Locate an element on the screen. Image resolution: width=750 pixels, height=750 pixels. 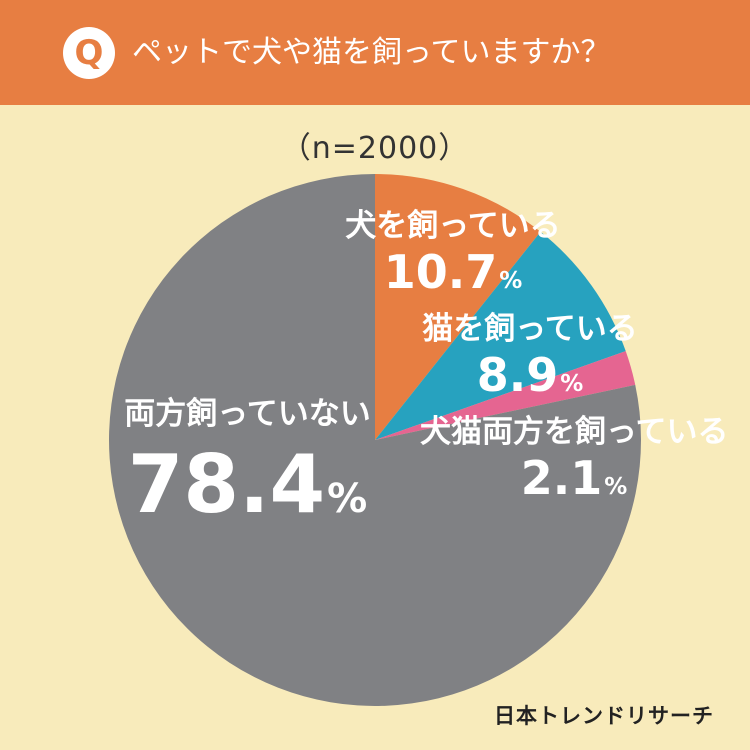
page-title: ペットで犬や猫を飼っていますか？ is located at coordinates (371, 52).